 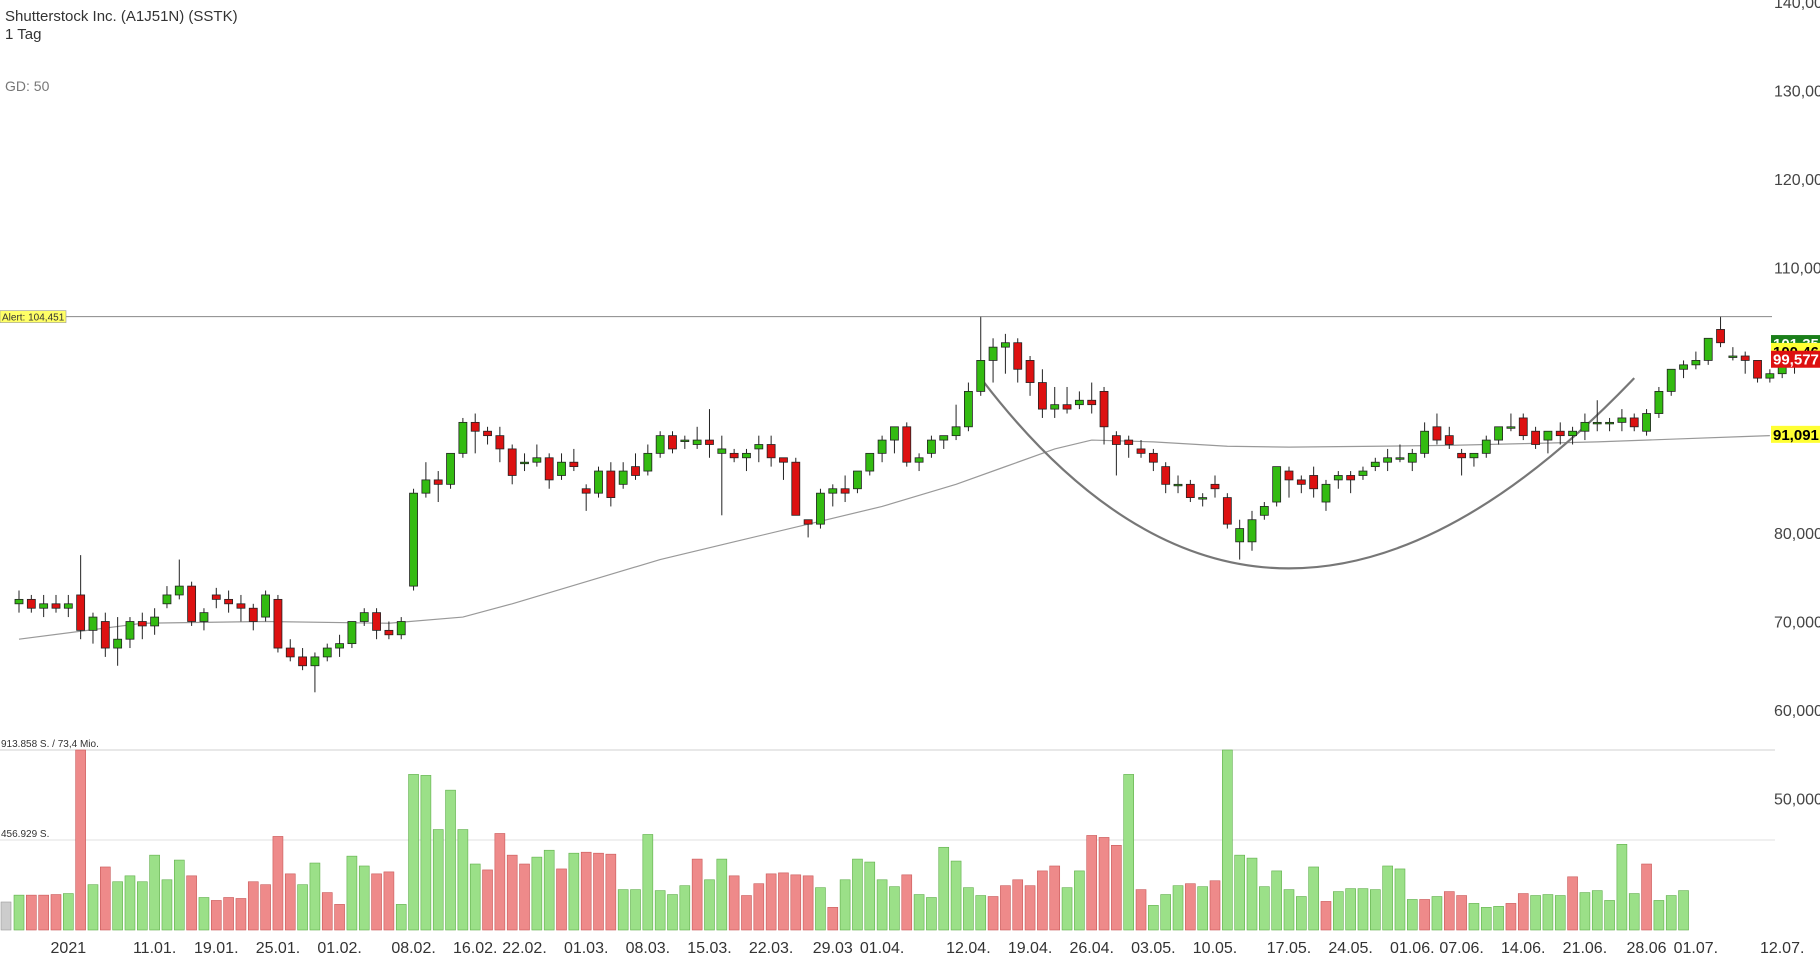 I want to click on x-tick-label: 07.06., so click(x=1461, y=948).